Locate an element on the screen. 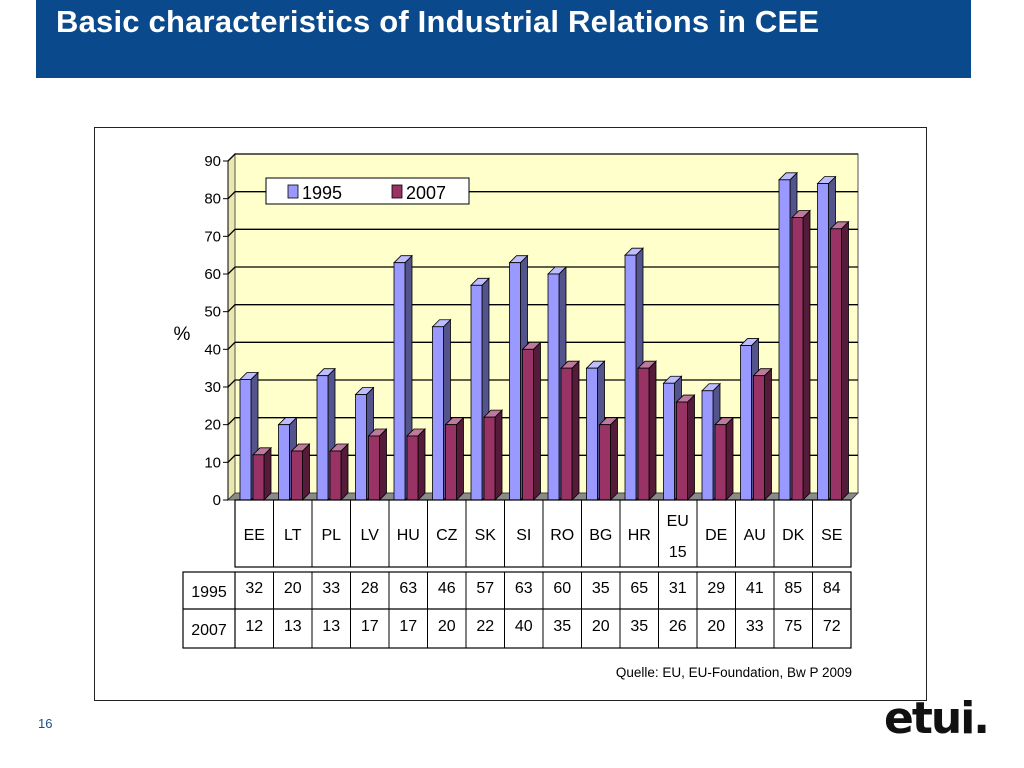 The width and height of the screenshot is (1024, 768). category-label: PL is located at coordinates (331, 535).